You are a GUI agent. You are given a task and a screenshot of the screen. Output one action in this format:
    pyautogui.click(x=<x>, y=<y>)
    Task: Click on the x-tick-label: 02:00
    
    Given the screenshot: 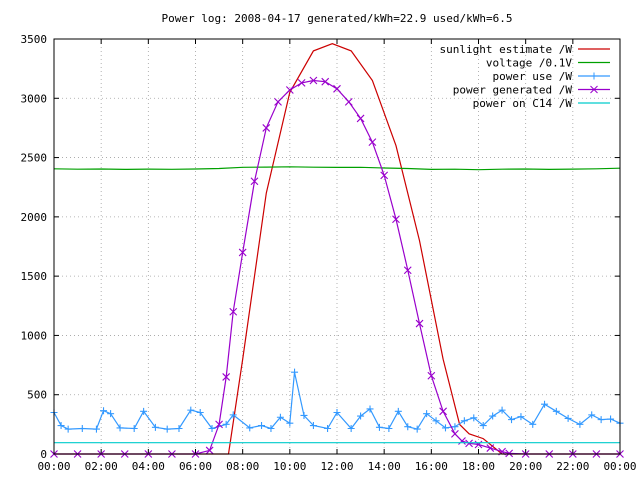 What is the action you would take?
    pyautogui.click(x=101, y=466)
    